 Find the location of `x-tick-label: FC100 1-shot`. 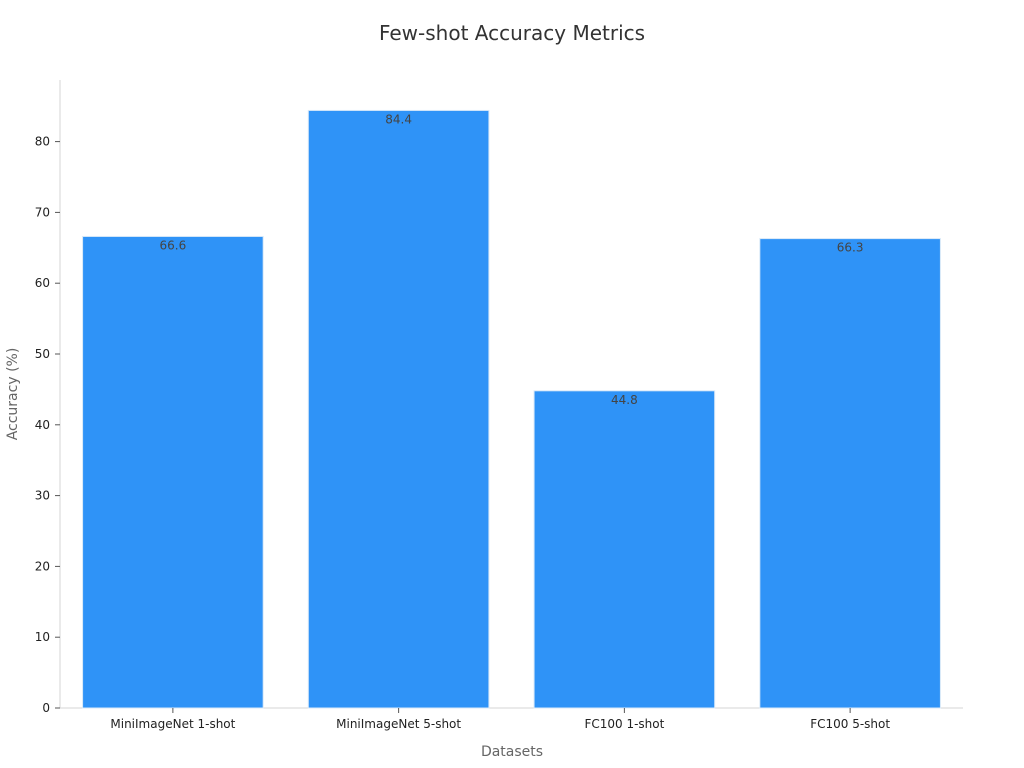

x-tick-label: FC100 1-shot is located at coordinates (624, 724).